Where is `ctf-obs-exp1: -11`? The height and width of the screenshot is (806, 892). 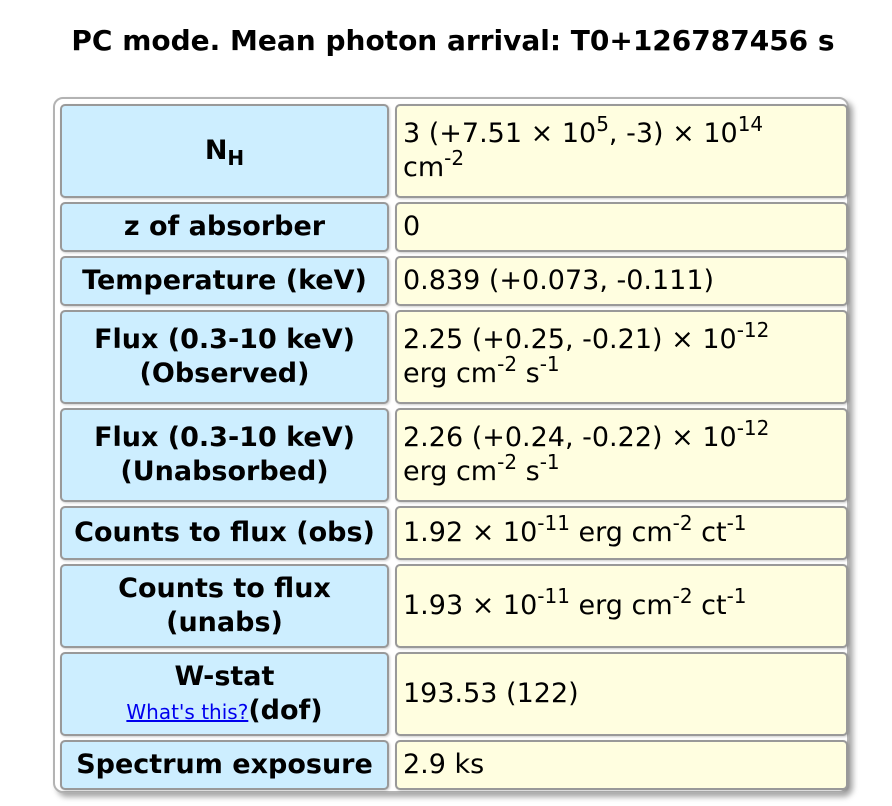 ctf-obs-exp1: -11 is located at coordinates (553, 523).